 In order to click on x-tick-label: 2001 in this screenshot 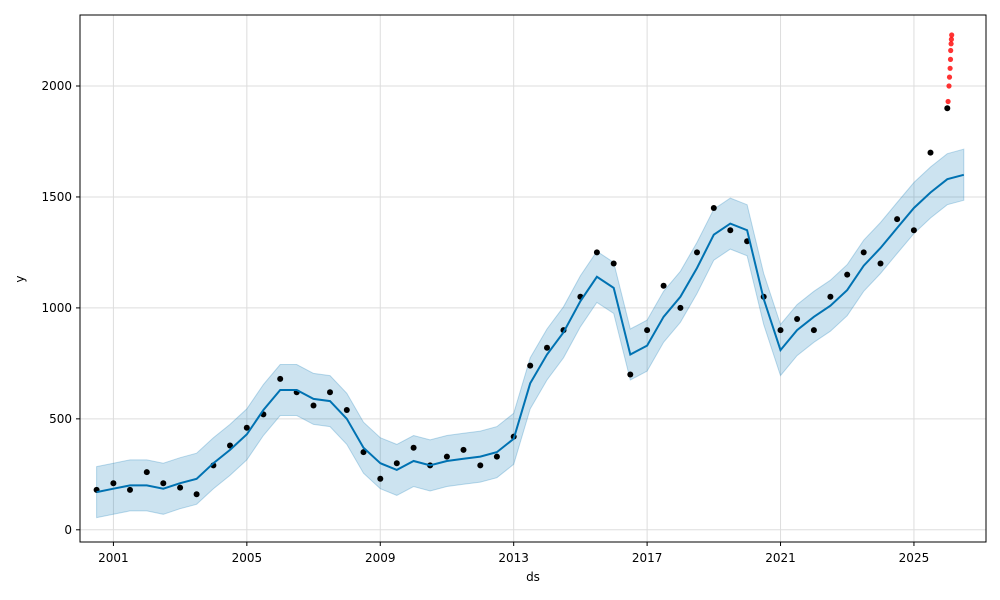, I will do `click(113, 558)`.